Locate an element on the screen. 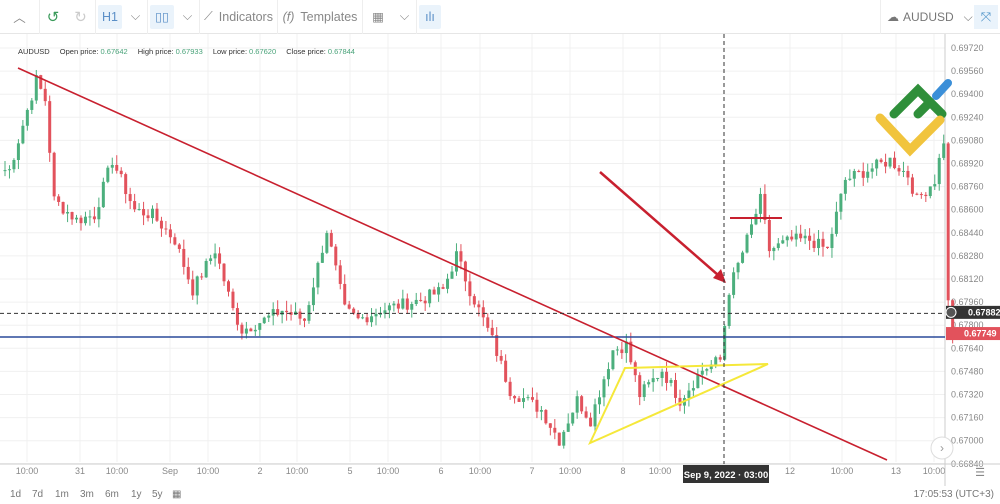  axis-settings-icon: ☰ is located at coordinates (980, 473).